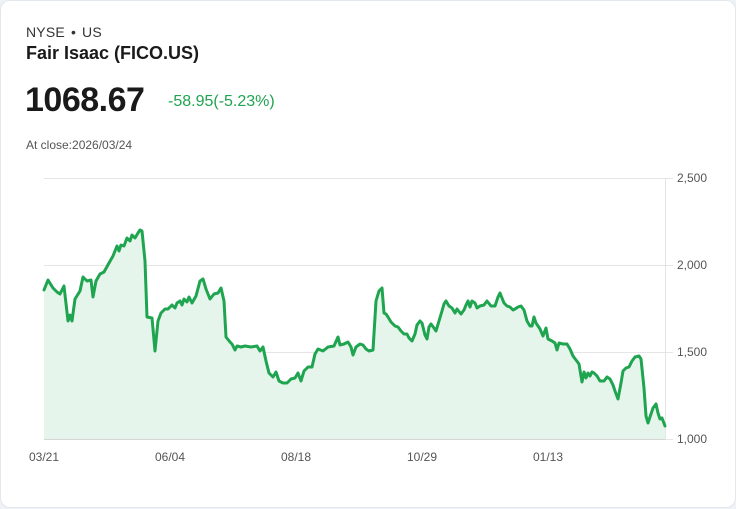 The height and width of the screenshot is (509, 736). What do you see at coordinates (85, 100) in the screenshot?
I see `current-price: 1068.67` at bounding box center [85, 100].